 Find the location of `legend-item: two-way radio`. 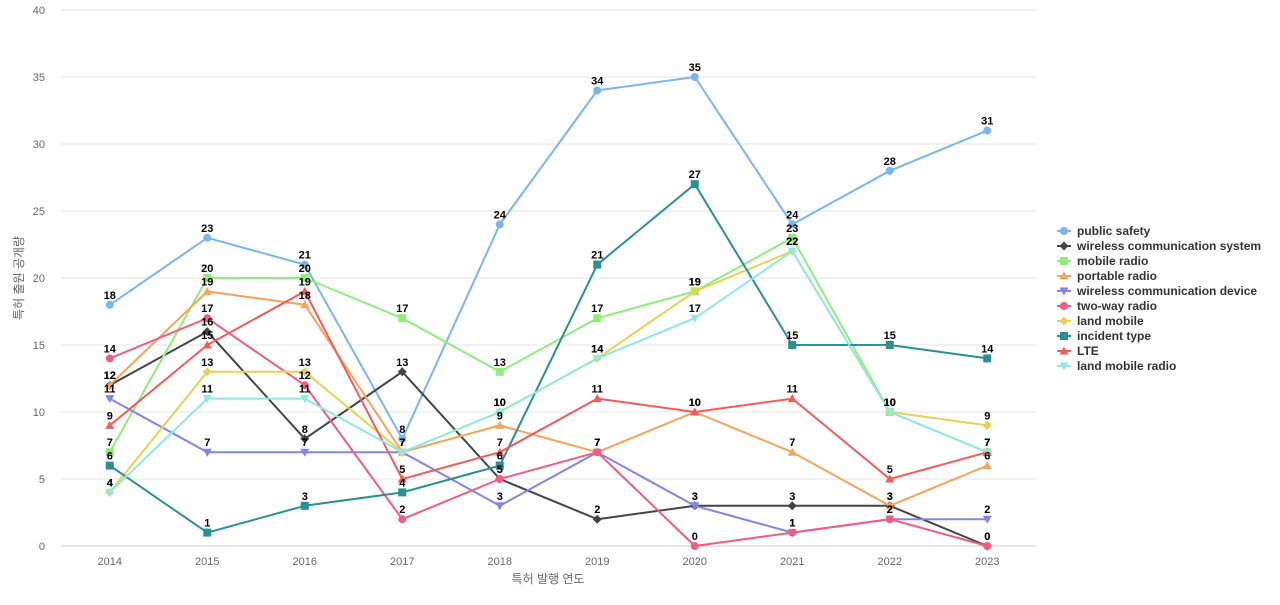

legend-item: two-way radio is located at coordinates (1107, 306).